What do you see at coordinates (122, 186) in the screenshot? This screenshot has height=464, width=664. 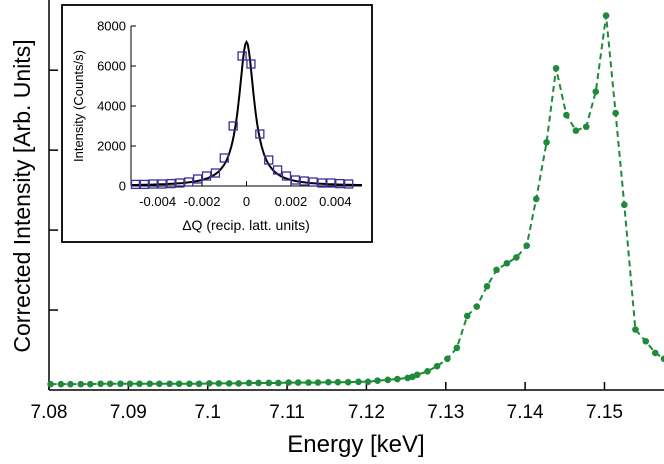 I see `inset-y-tick-label: 0` at bounding box center [122, 186].